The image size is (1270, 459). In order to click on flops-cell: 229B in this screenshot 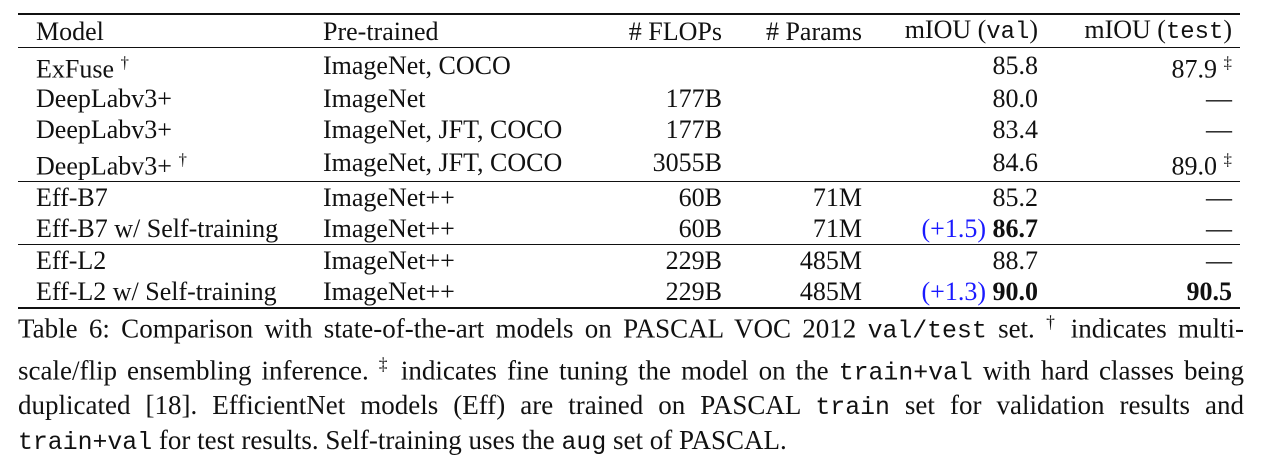, I will do `click(665, 260)`.